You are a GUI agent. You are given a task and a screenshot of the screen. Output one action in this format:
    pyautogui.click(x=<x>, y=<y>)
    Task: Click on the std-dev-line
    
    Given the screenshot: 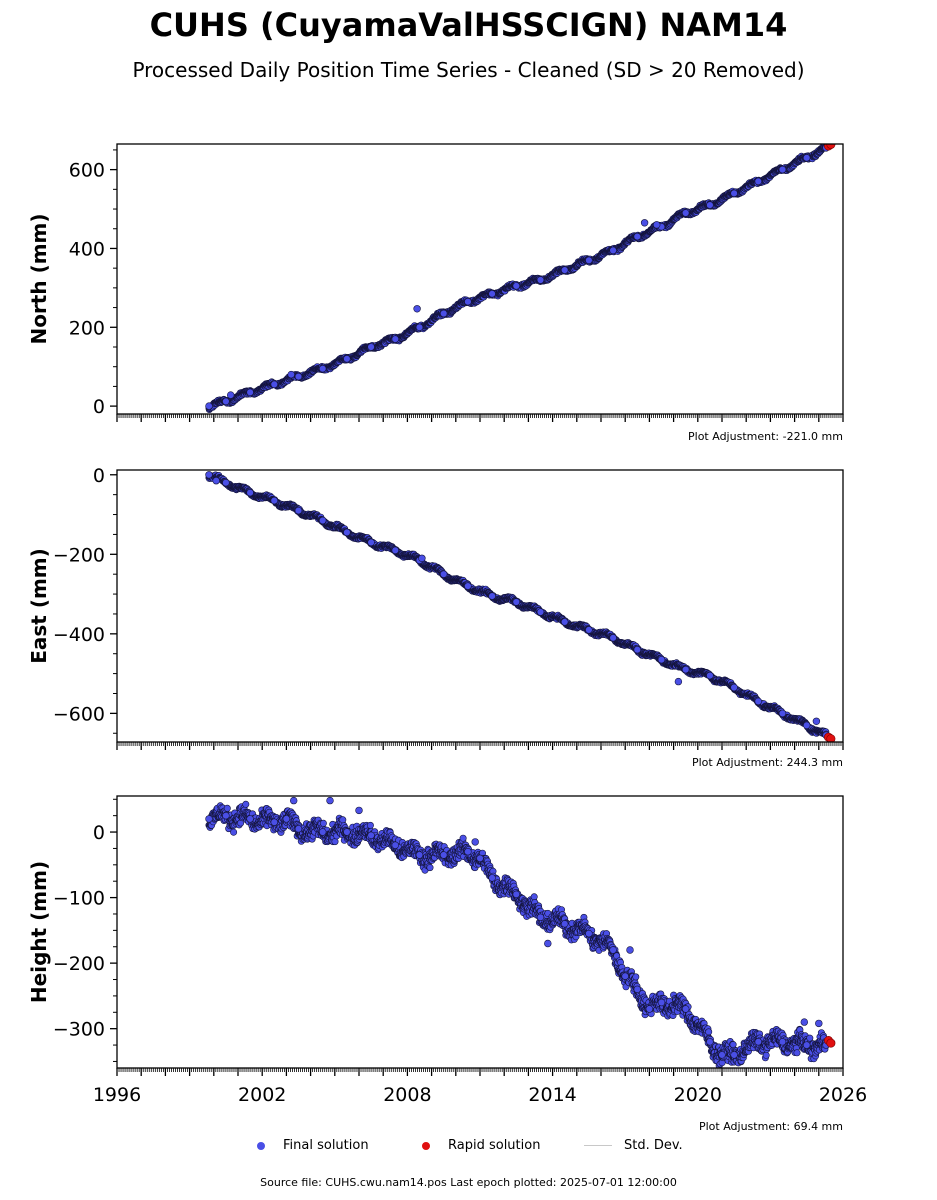 What is the action you would take?
    pyautogui.click(x=517, y=277)
    